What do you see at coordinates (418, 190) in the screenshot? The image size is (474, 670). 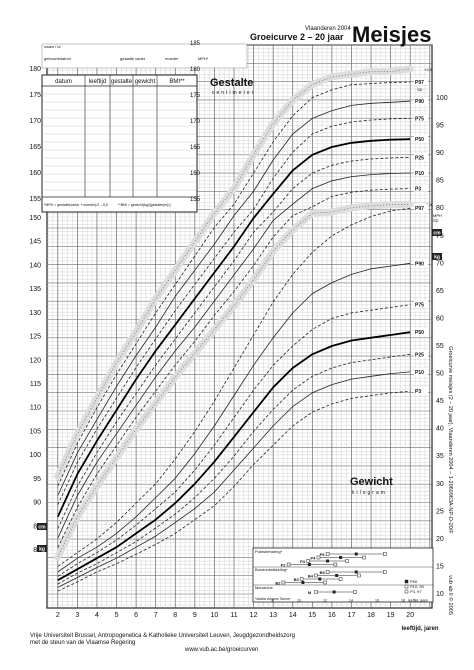 I see `height-label-P3: P3` at bounding box center [418, 190].